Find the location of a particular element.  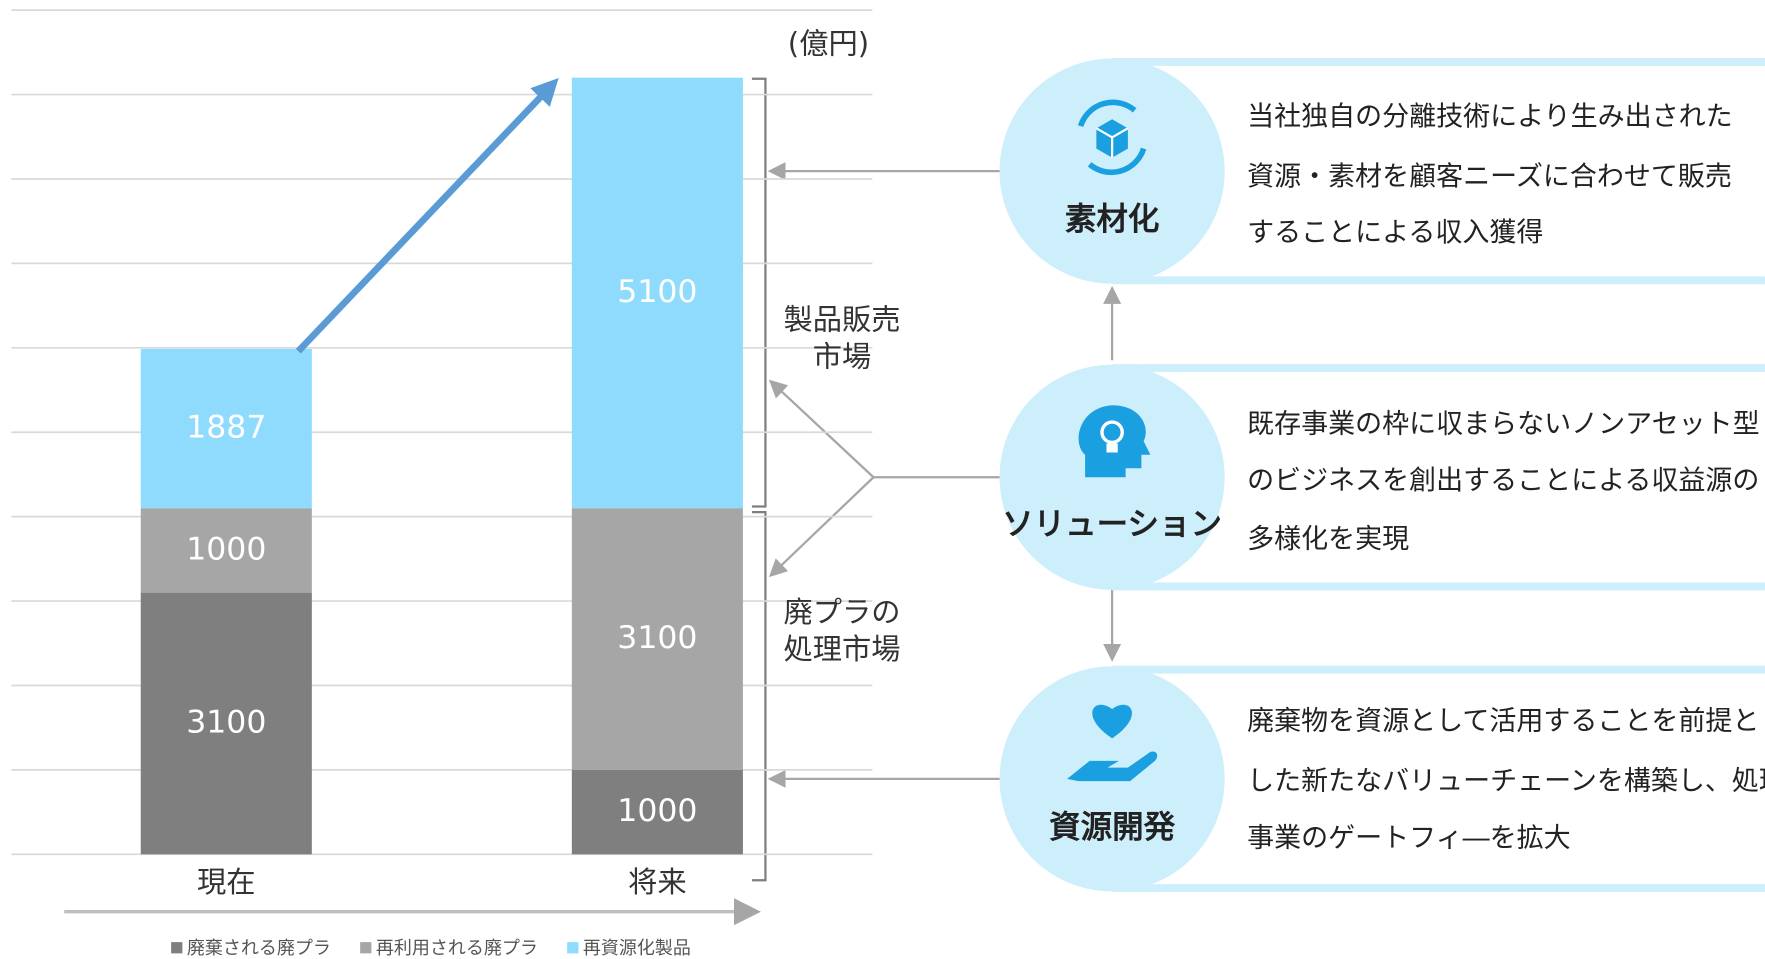

unit-label: (億円) is located at coordinates (828, 44).